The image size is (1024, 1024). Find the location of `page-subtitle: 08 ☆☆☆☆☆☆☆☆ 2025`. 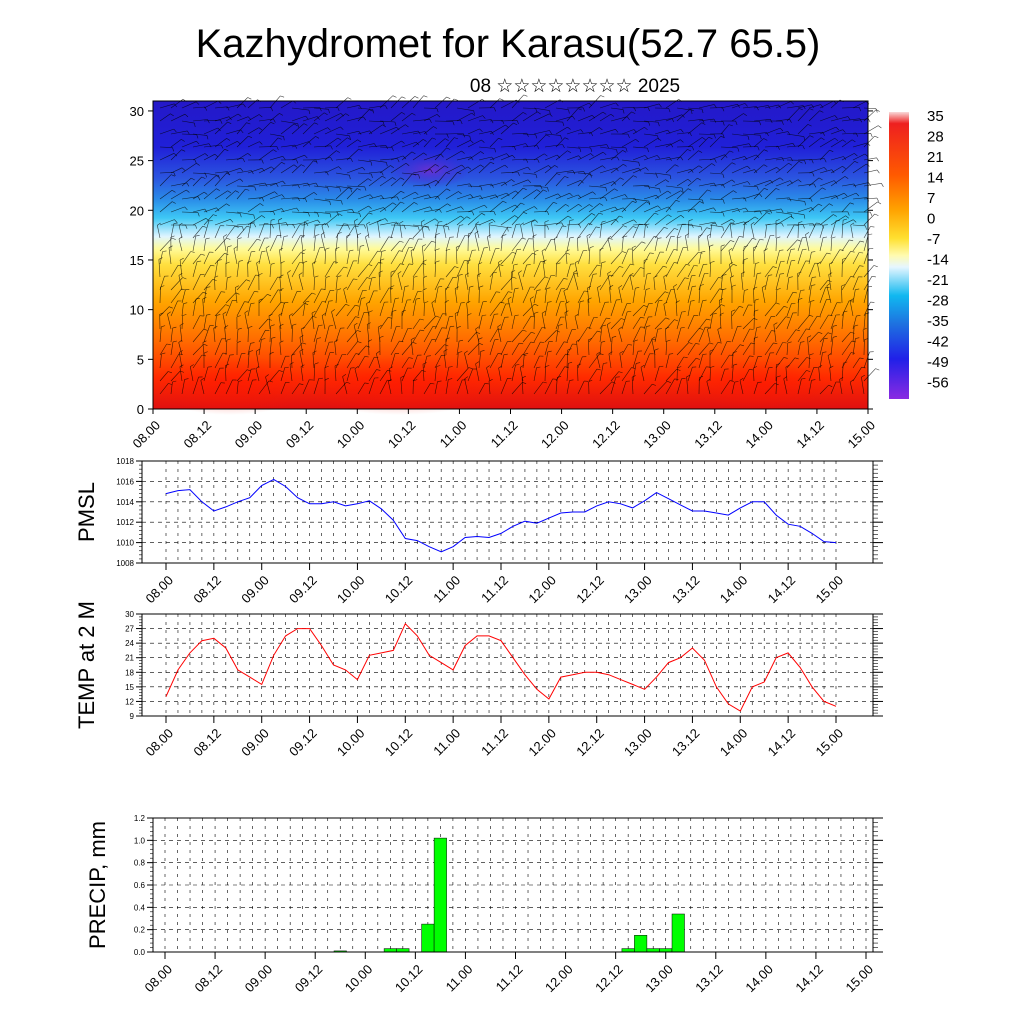

page-subtitle: 08 ☆☆☆☆☆☆☆☆ 2025 is located at coordinates (575, 86).